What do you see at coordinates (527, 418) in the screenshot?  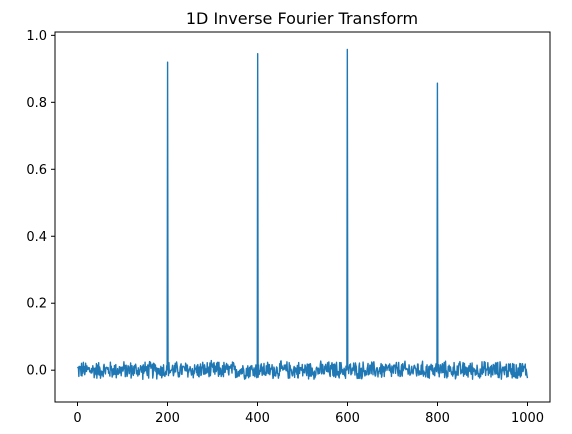 I see `x-tick-label: 1000` at bounding box center [527, 418].